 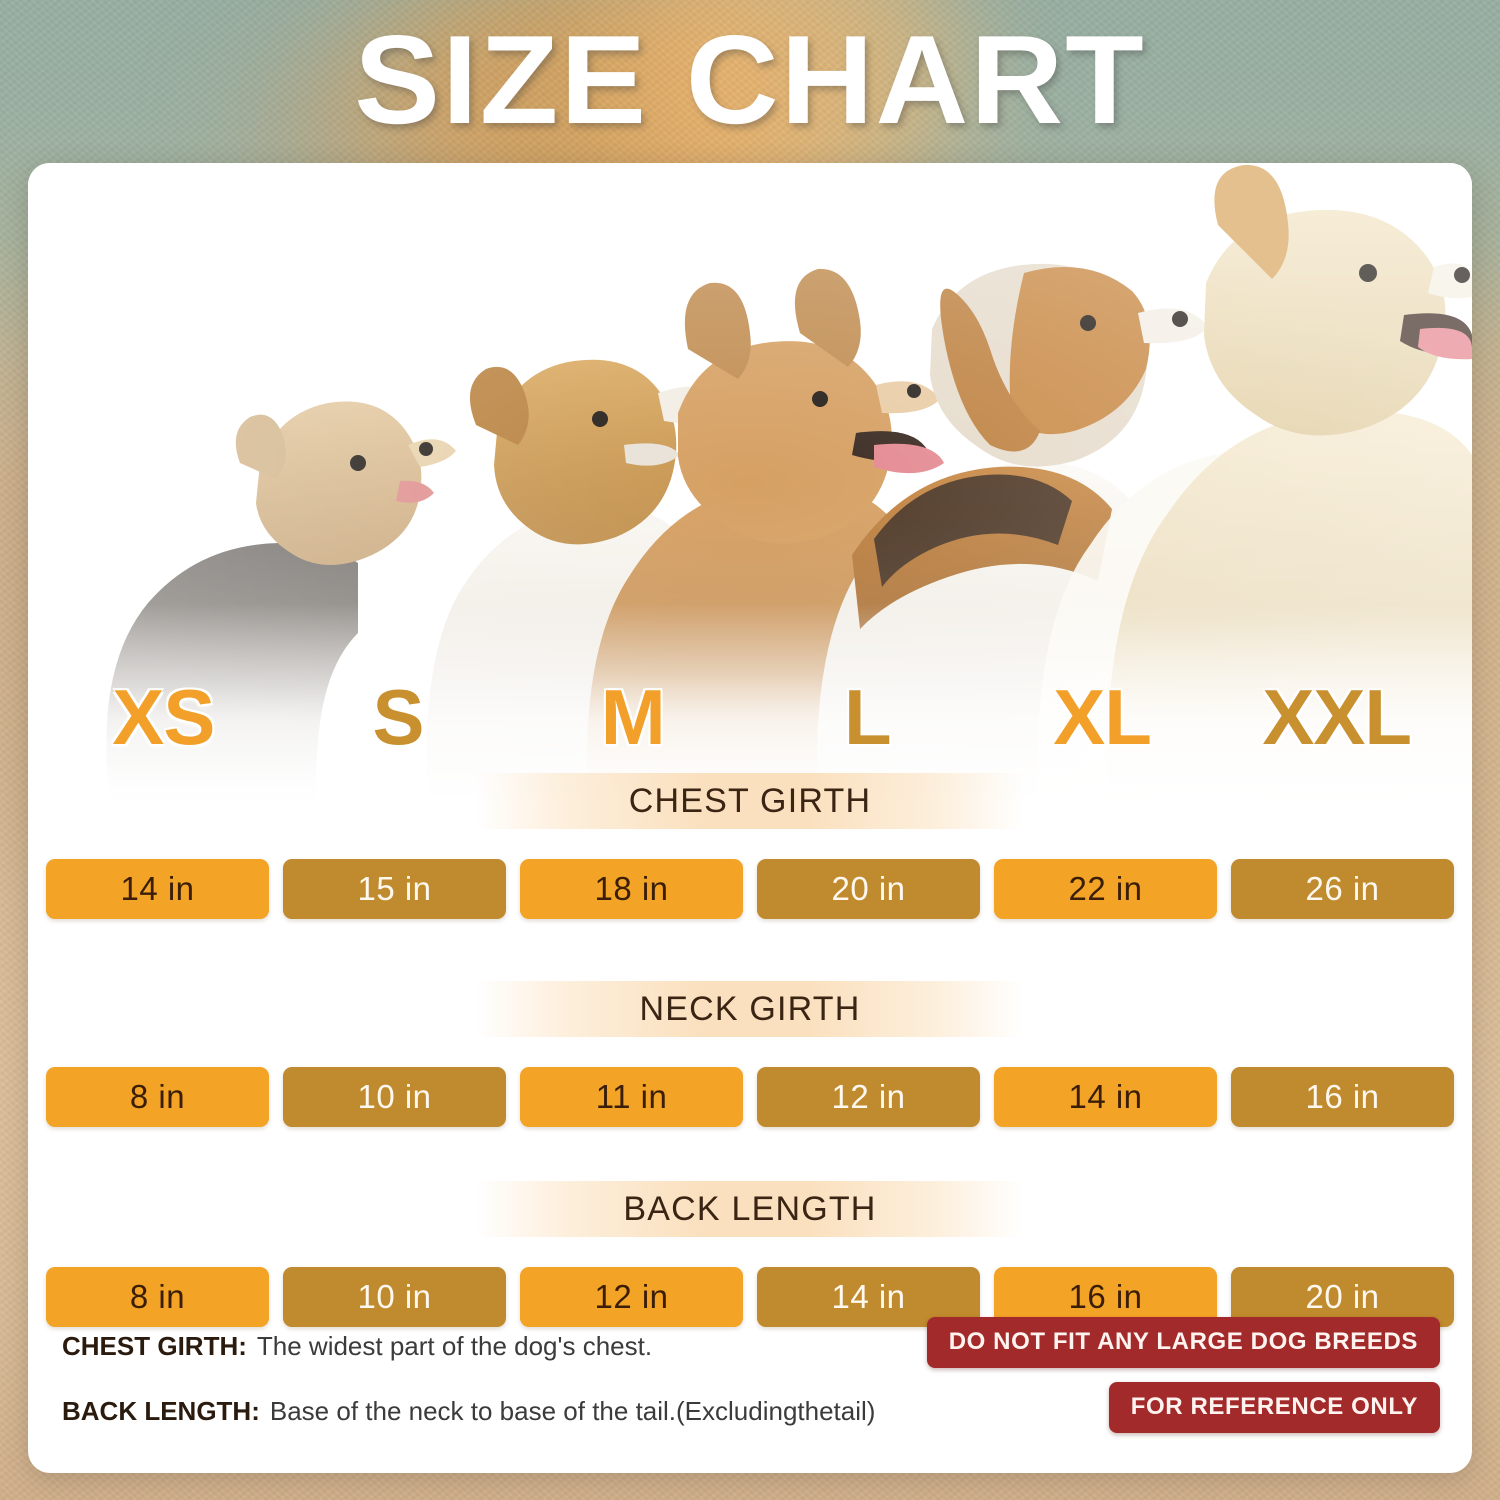 I want to click on section-header-chest-girth: CHEST GIRTH, so click(x=750, y=800).